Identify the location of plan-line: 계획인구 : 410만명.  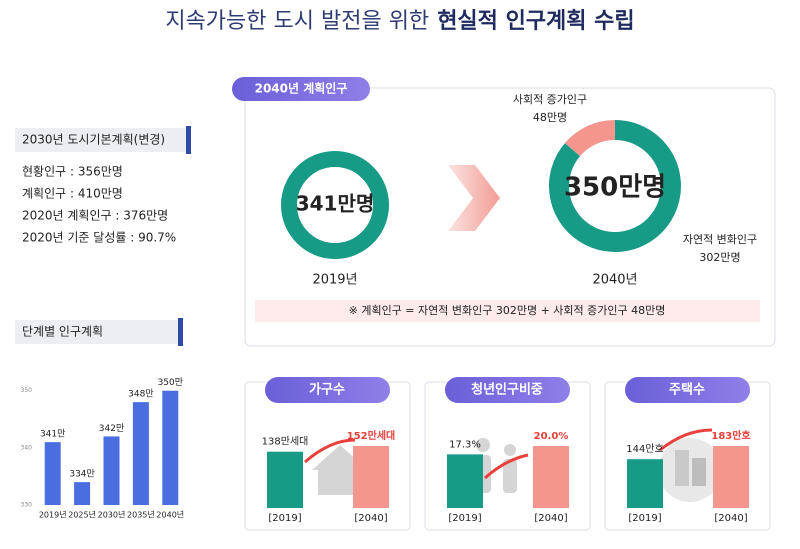
(72, 194).